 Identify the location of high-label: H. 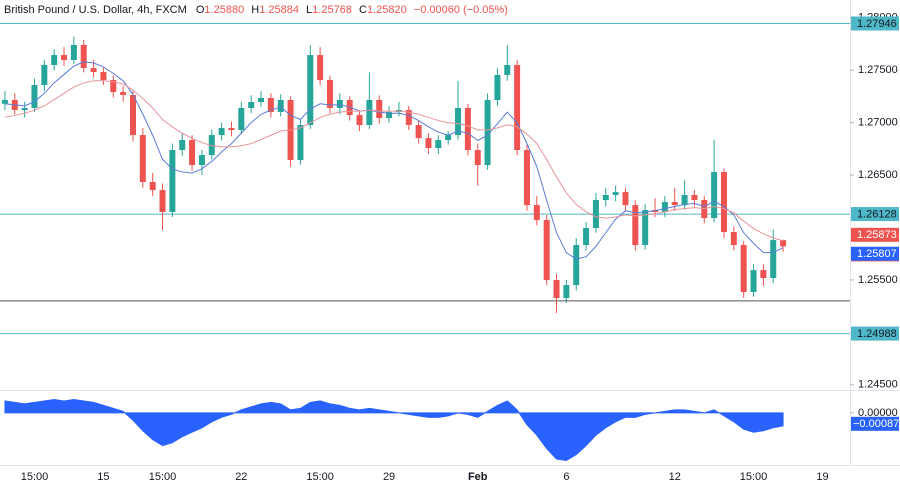
(255, 10).